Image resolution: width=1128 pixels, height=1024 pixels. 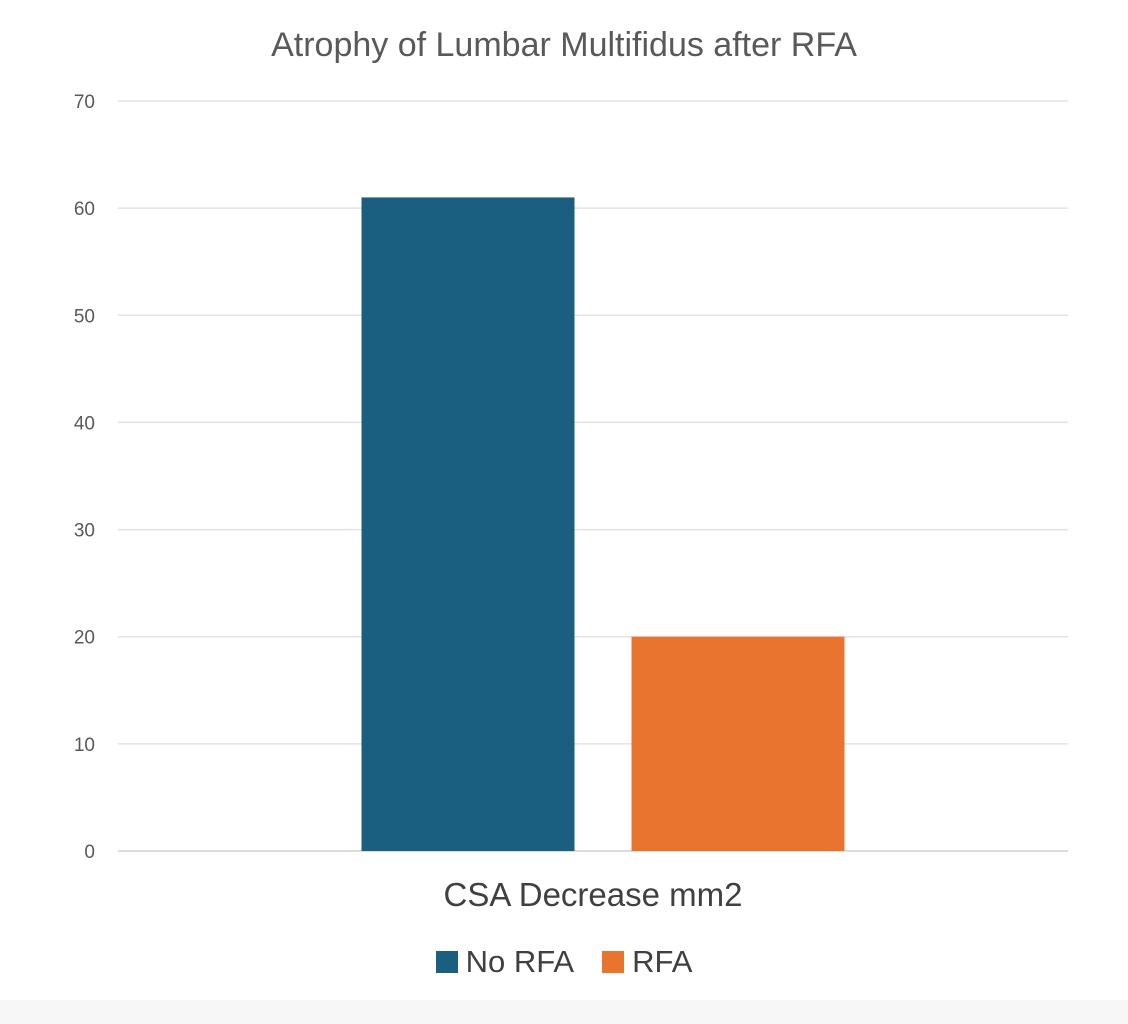 What do you see at coordinates (84, 316) in the screenshot?
I see `y-tick-label-50: 50` at bounding box center [84, 316].